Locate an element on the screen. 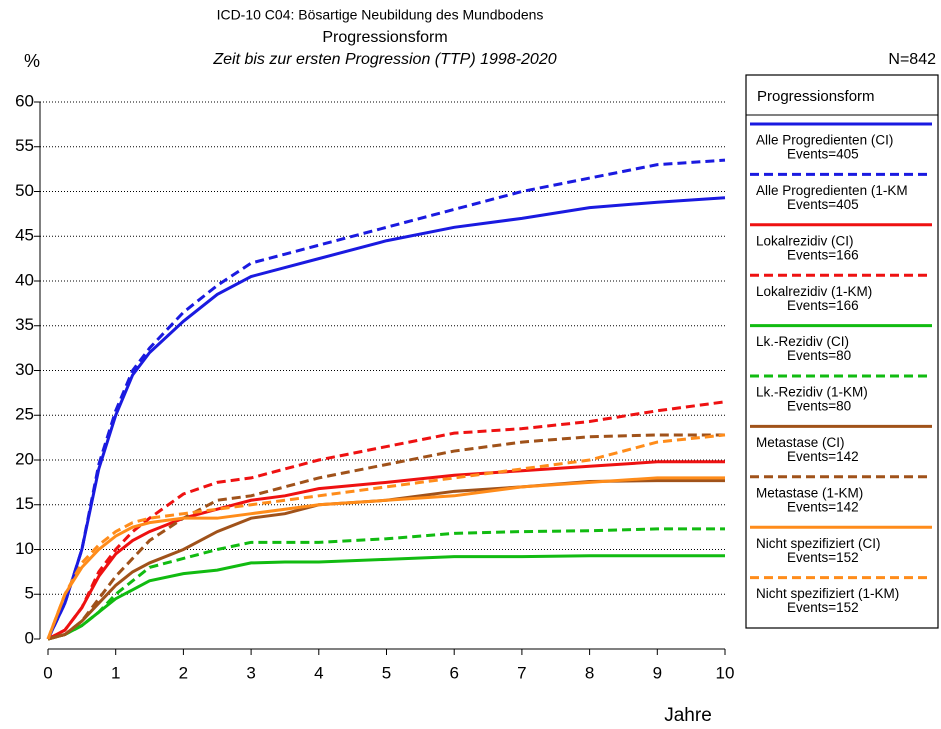  y-tick-label: 20 is located at coordinates (24, 458).